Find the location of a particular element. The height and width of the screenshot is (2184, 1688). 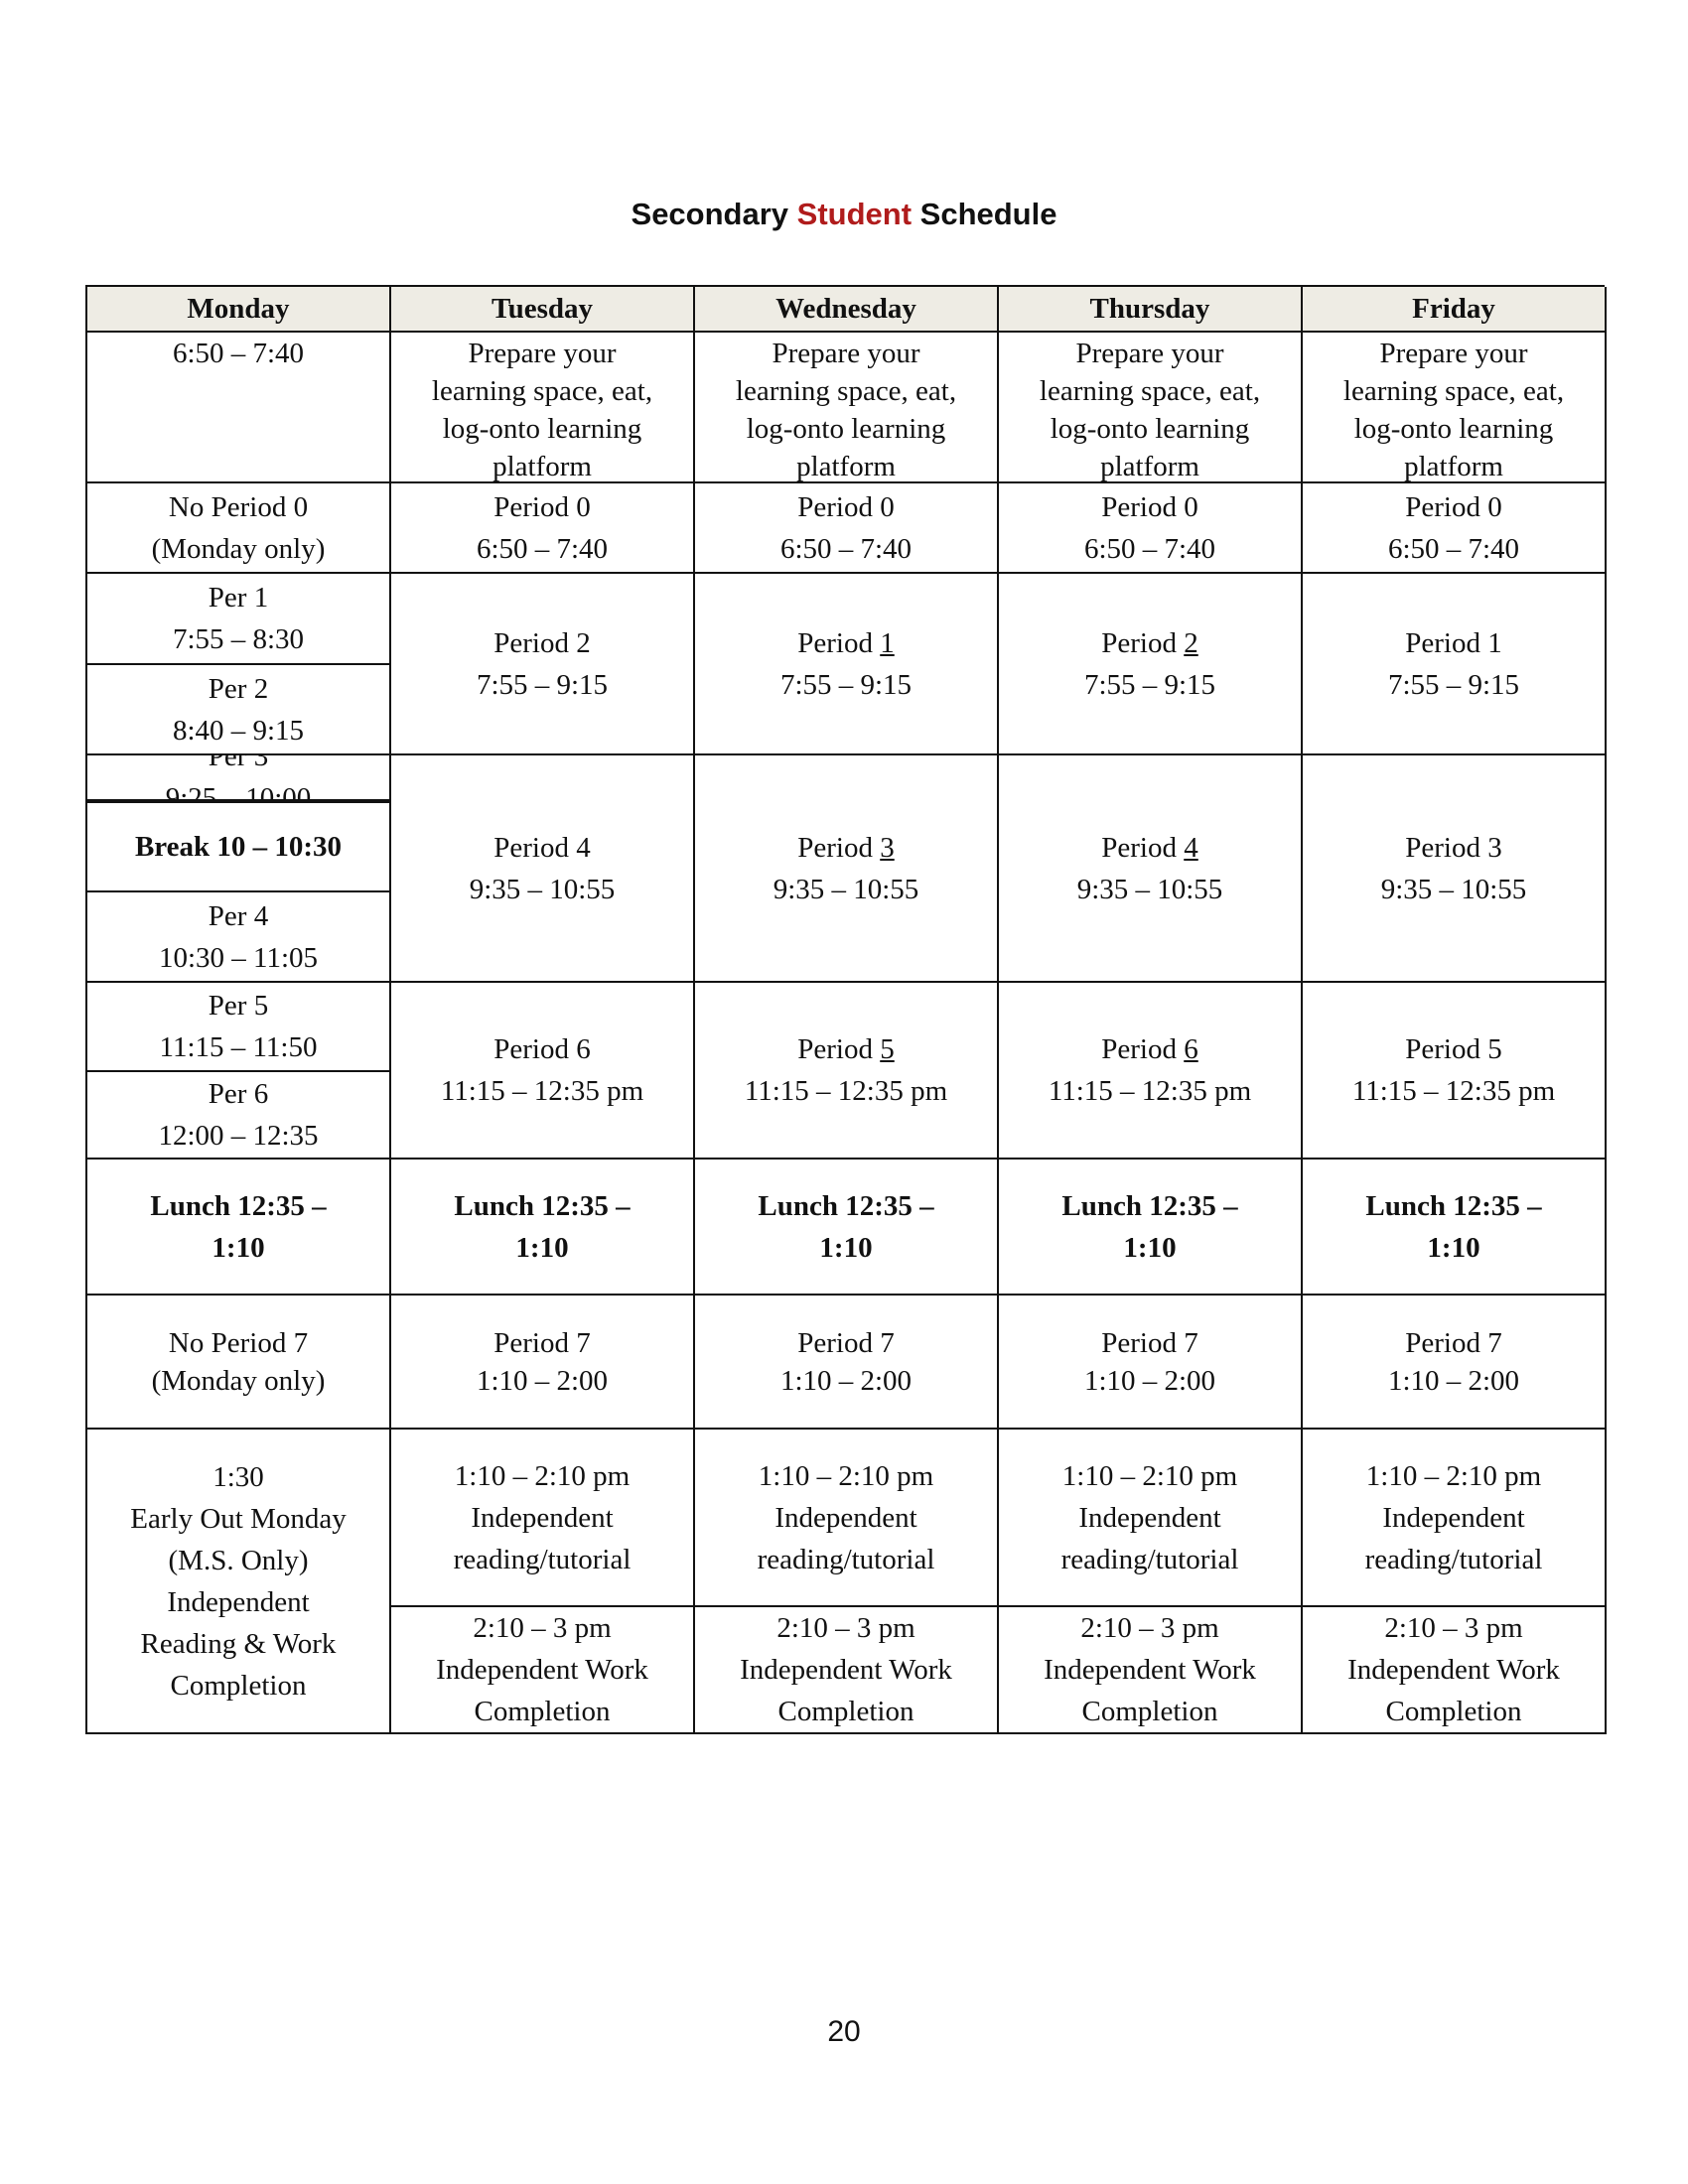

tuesday-lunch-cell: Lunch 12:35 – 1:10 is located at coordinates (543, 1228).